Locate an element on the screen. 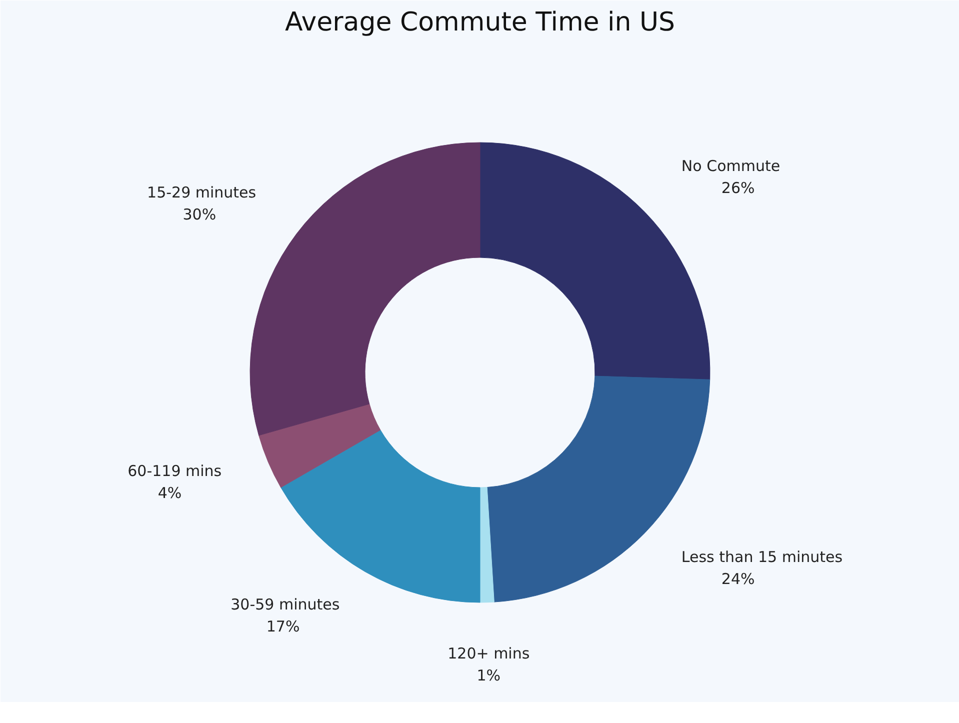 The width and height of the screenshot is (959, 723). slice-label: Less than 15 minutes is located at coordinates (762, 557).